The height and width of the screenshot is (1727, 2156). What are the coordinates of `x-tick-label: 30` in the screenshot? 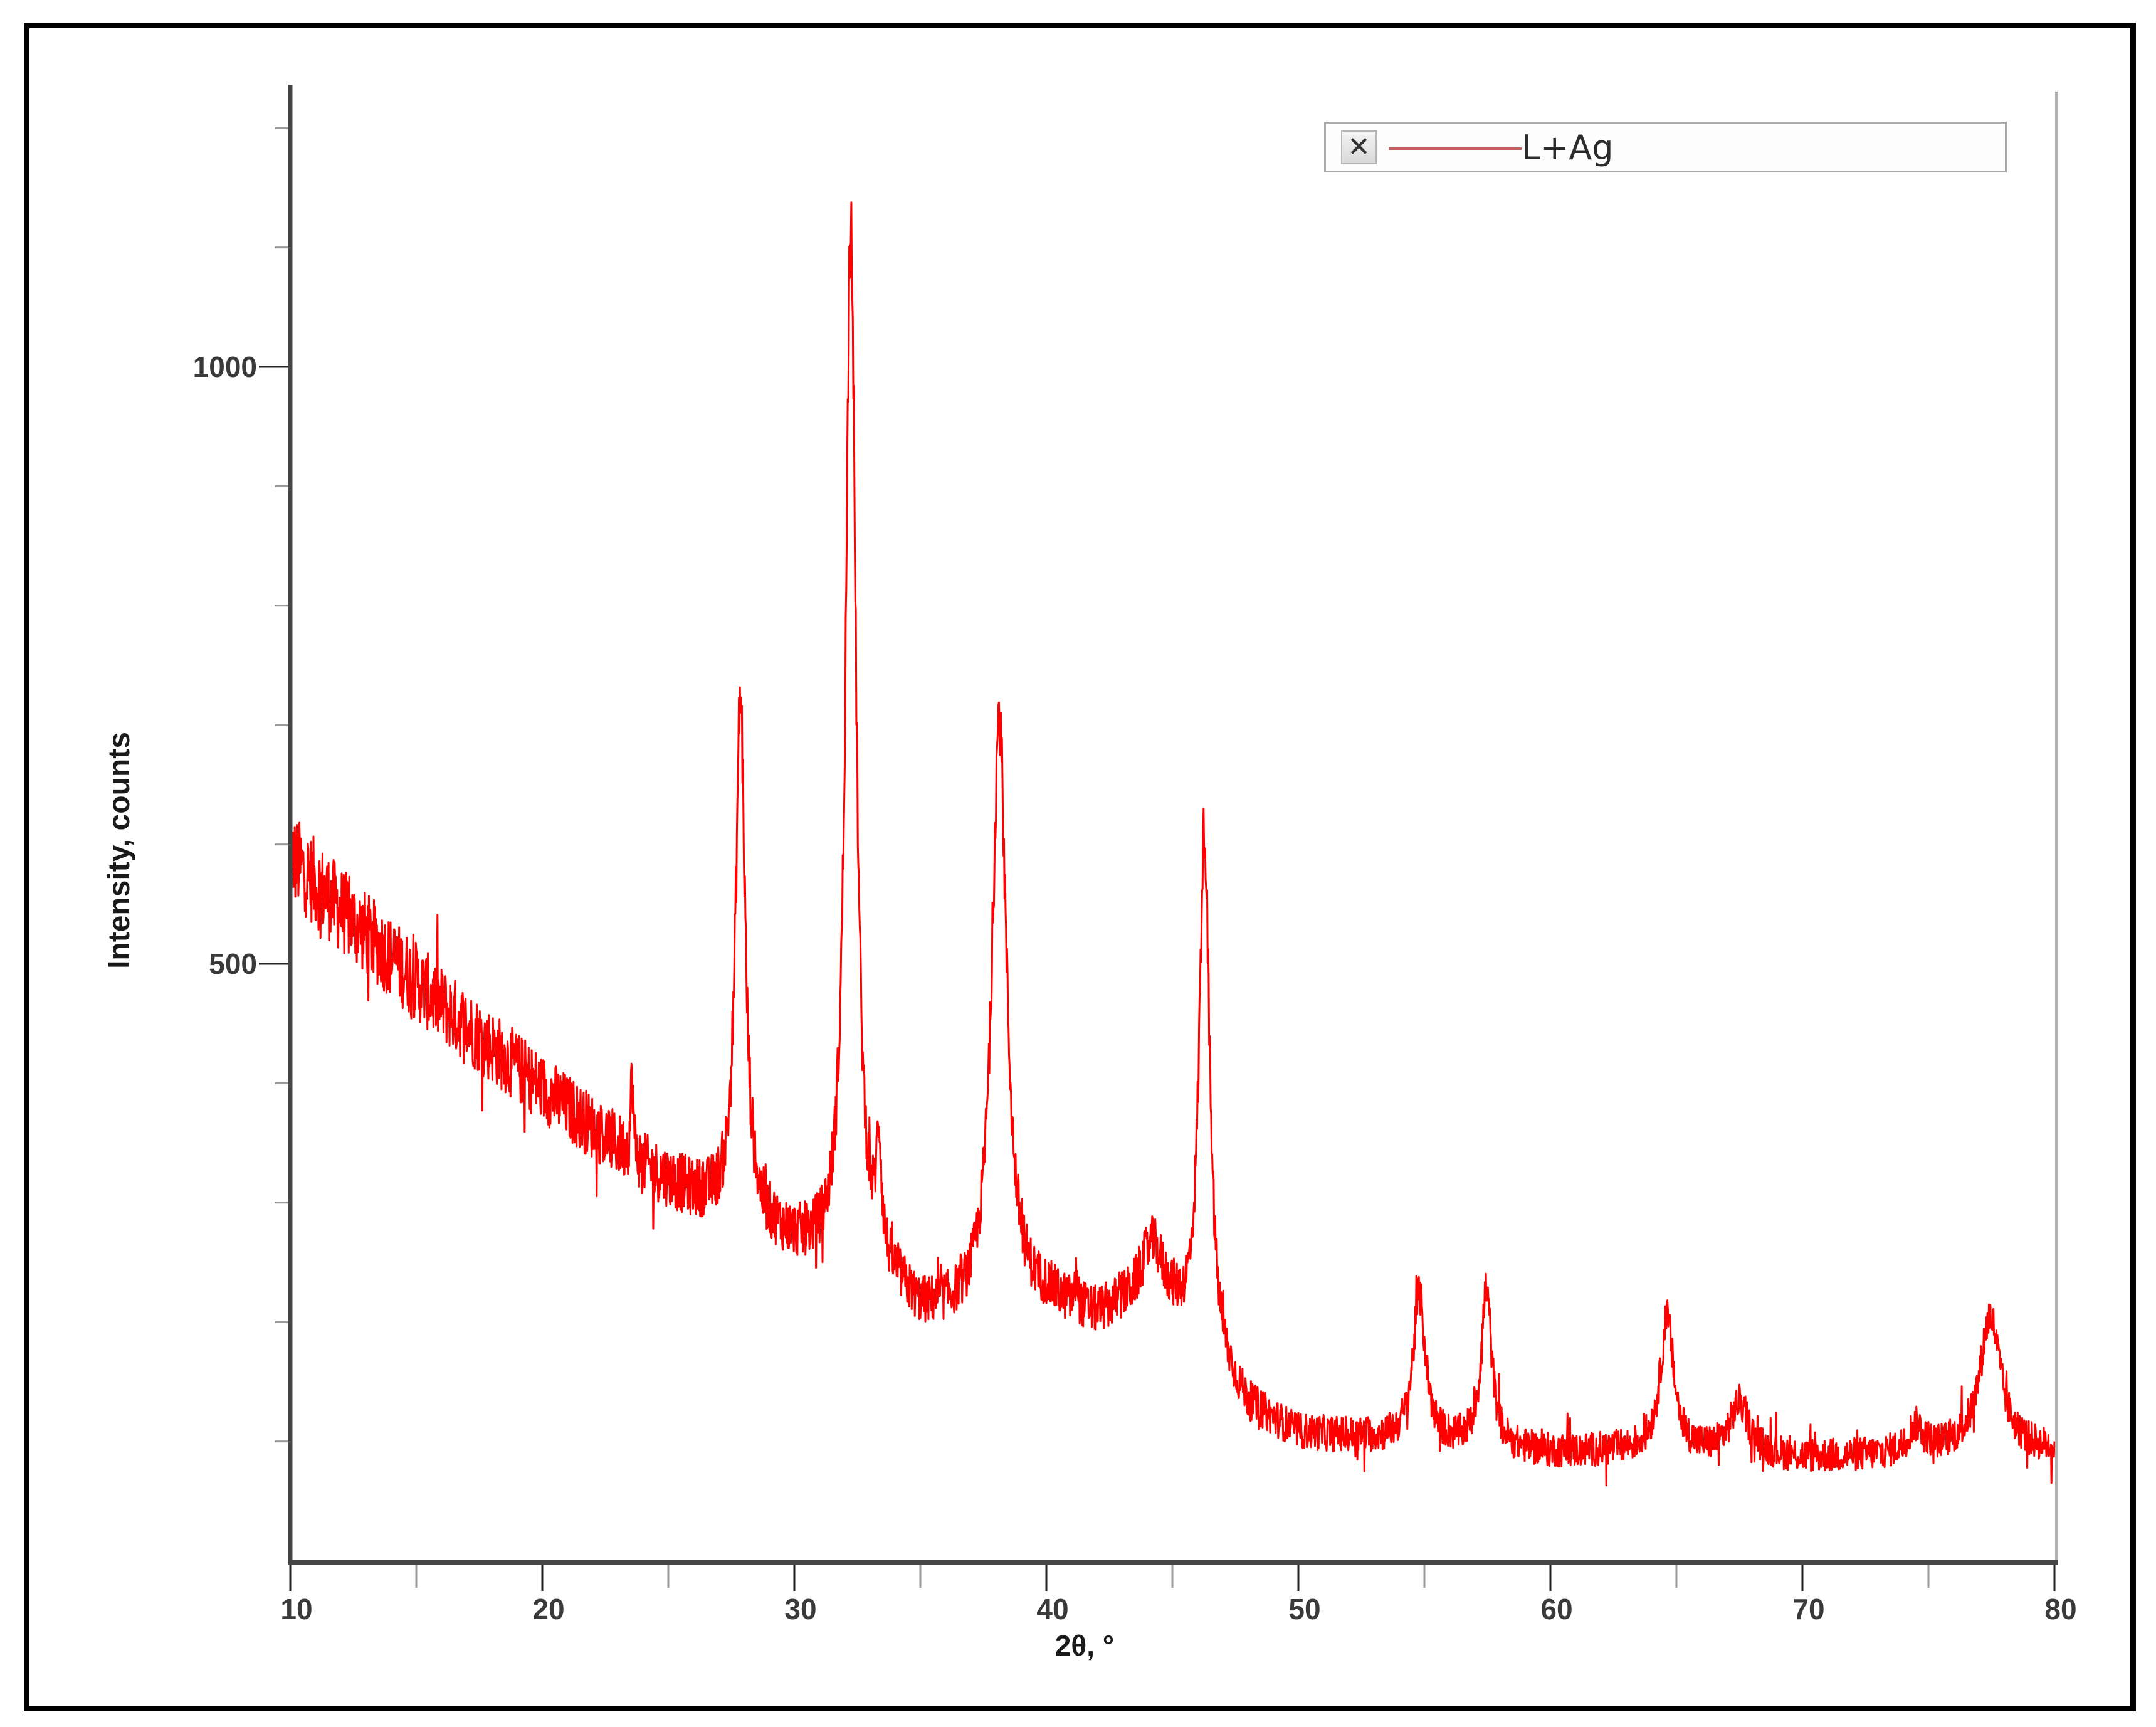 It's located at (800, 1609).